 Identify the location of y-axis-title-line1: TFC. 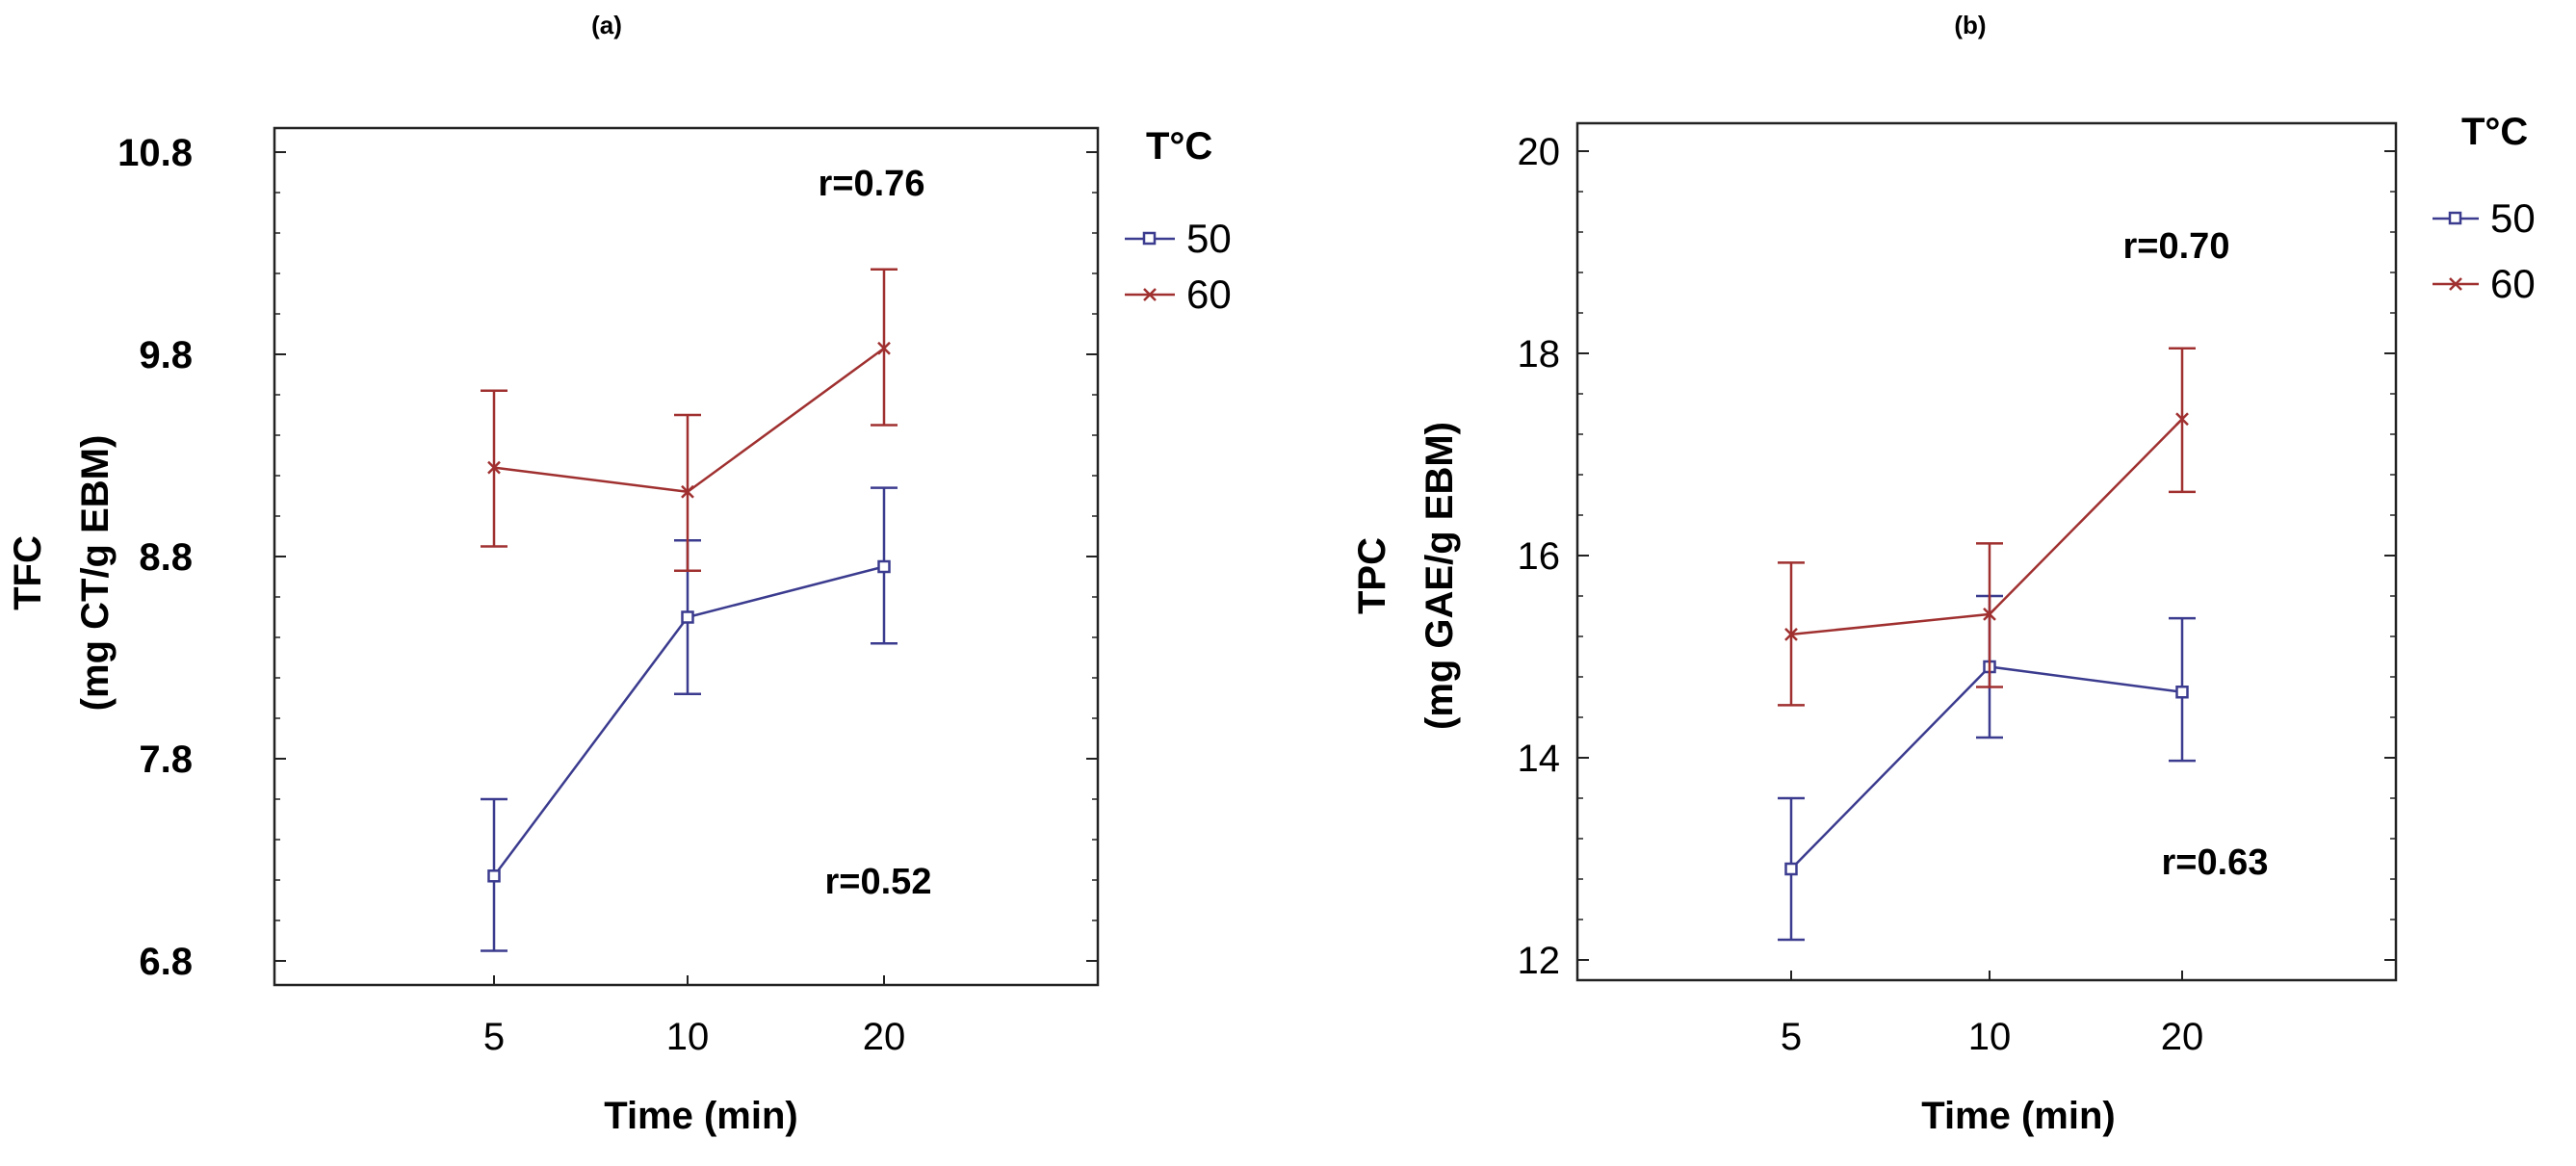
(28, 572).